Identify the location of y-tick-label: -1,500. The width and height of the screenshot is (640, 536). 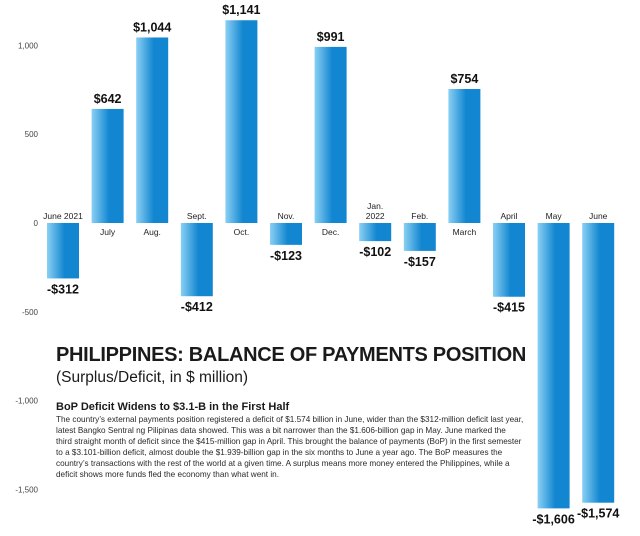
(26, 490).